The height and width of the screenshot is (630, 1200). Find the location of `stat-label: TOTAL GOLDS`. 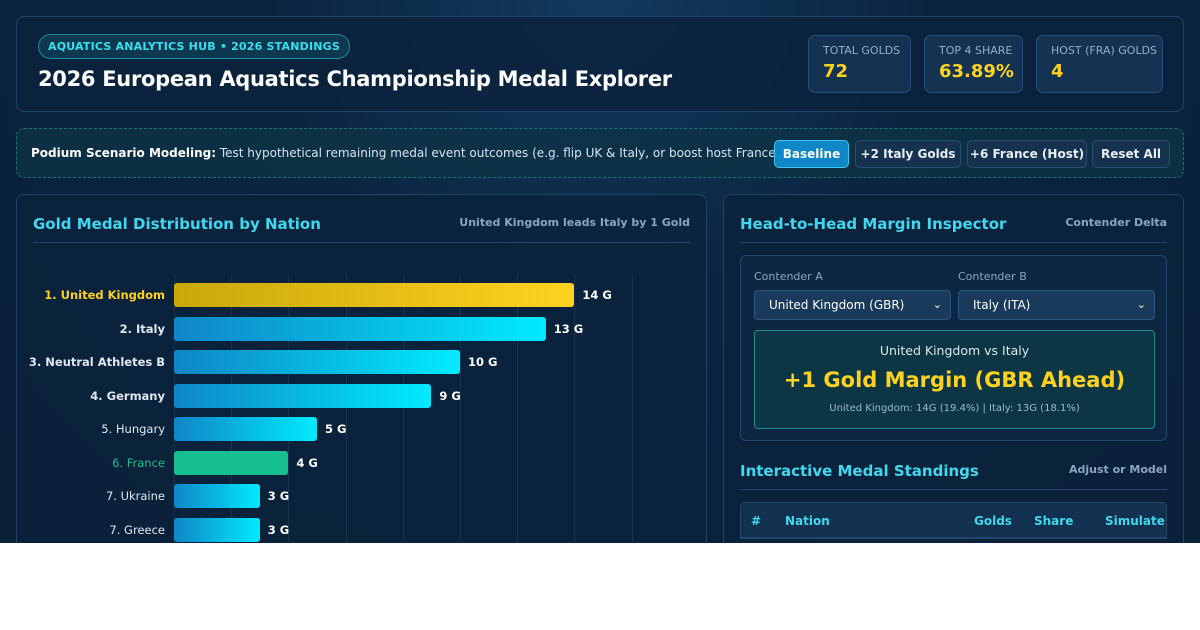

stat-label: TOTAL GOLDS is located at coordinates (862, 50).